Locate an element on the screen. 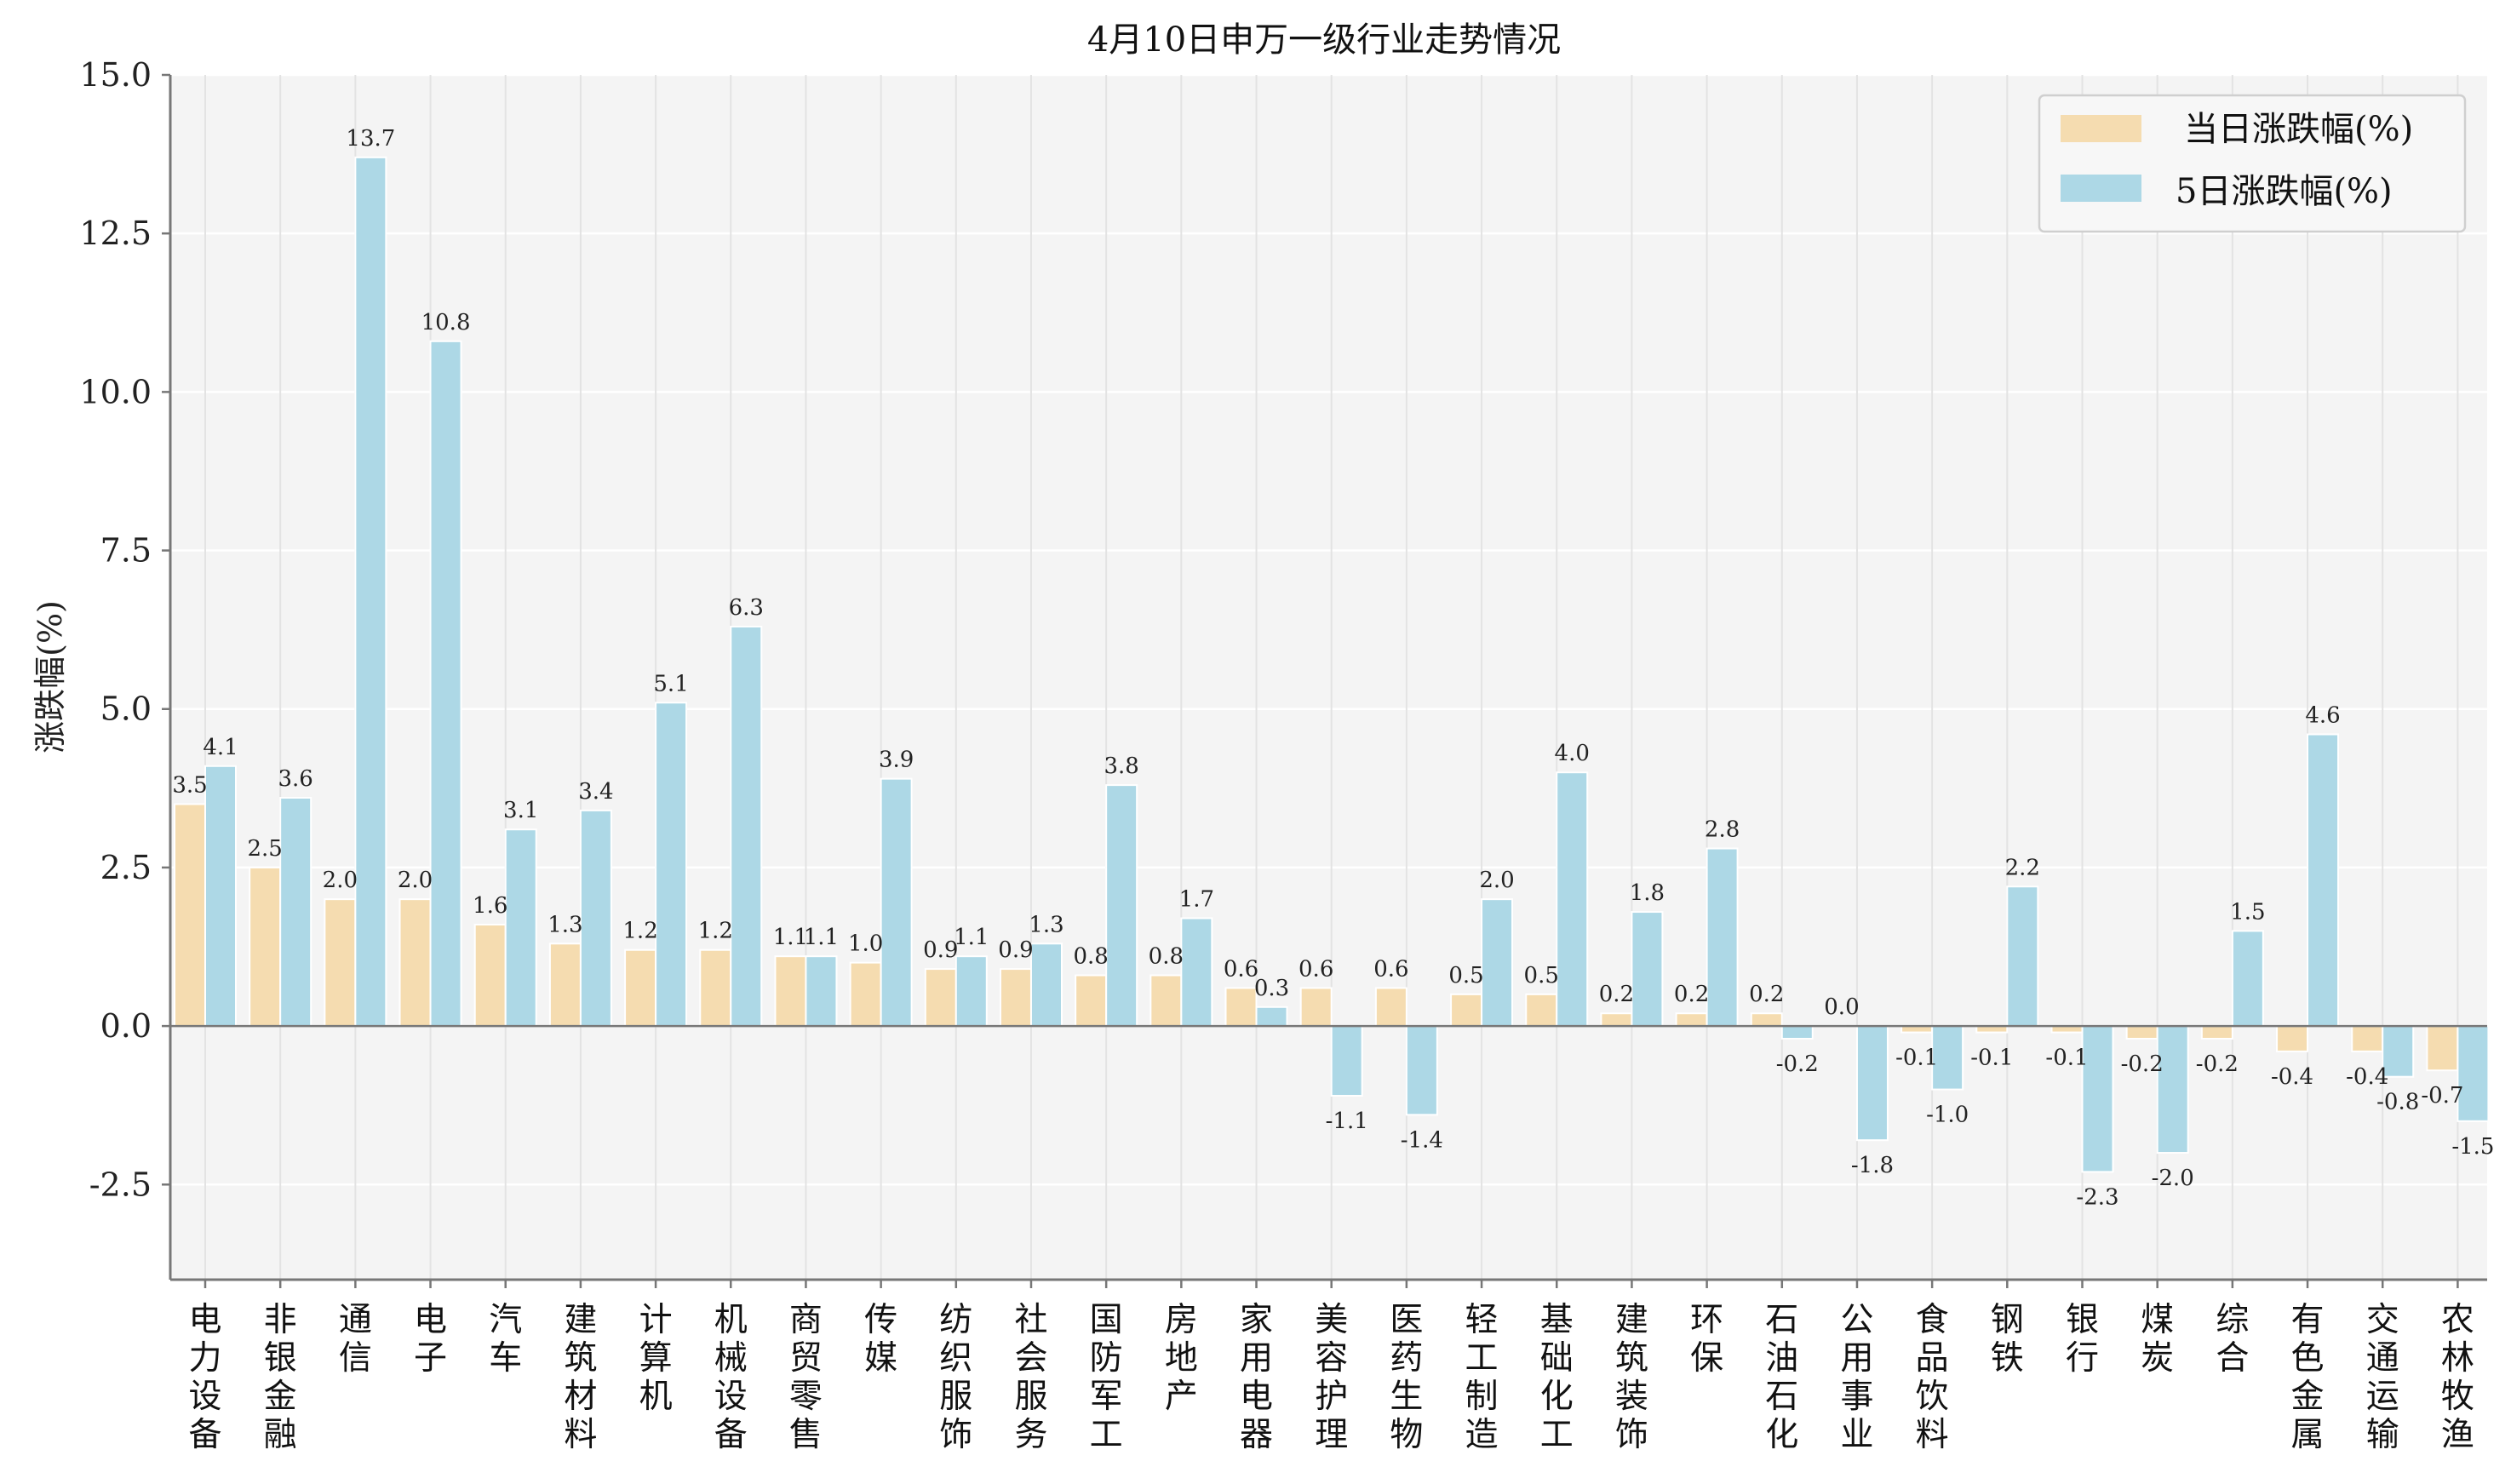 The width and height of the screenshot is (2511, 1484). x-category-label: 银行 is located at coordinates (2082, 1340).